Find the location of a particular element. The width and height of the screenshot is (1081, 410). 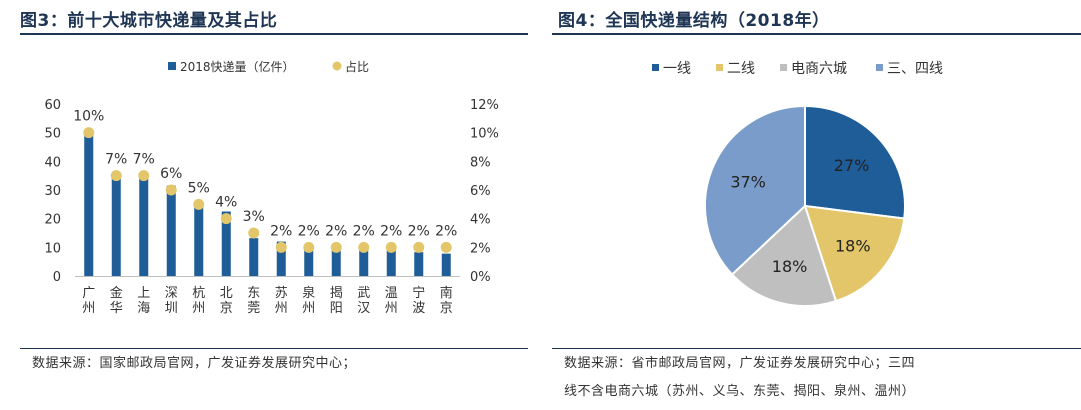

share-data-label: 7% is located at coordinates (144, 160).